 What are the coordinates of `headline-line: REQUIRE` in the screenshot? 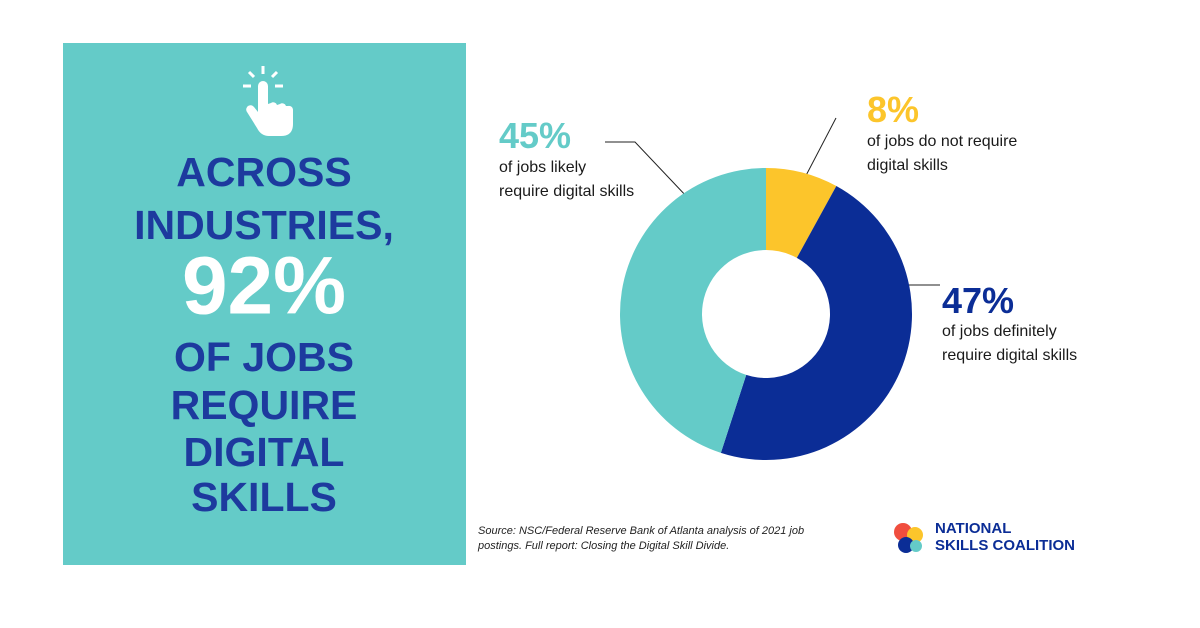 It's located at (264, 405).